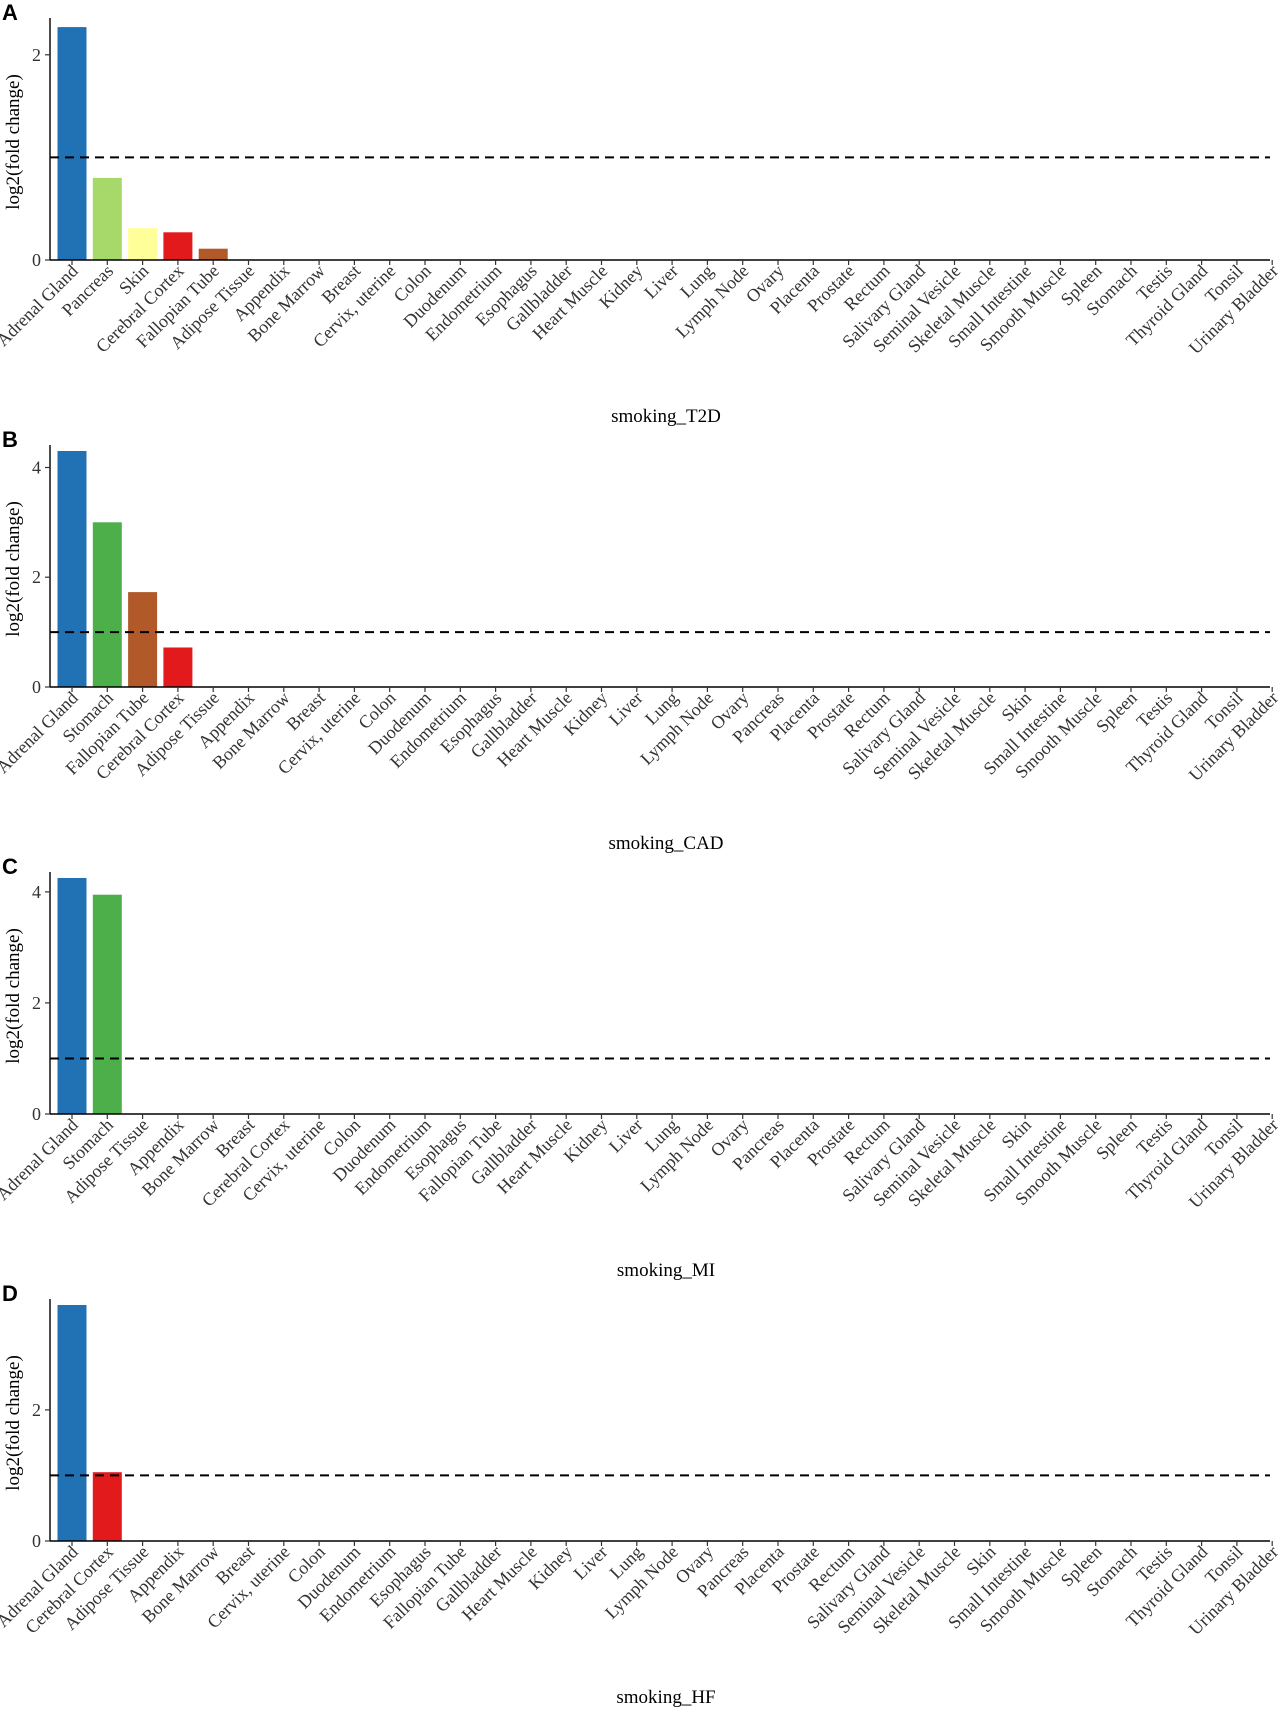 The height and width of the screenshot is (1713, 1286). I want to click on x-axis-title: smoking_CAD, so click(665, 843).